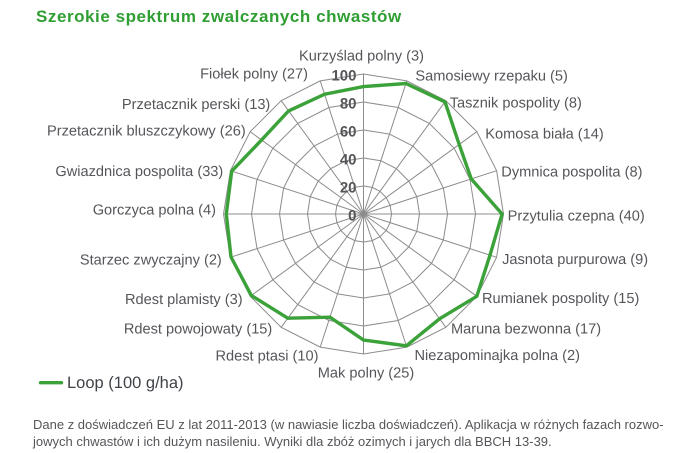 The image size is (700, 453). I want to click on svg-text: Komosa biała (14), so click(544, 134).